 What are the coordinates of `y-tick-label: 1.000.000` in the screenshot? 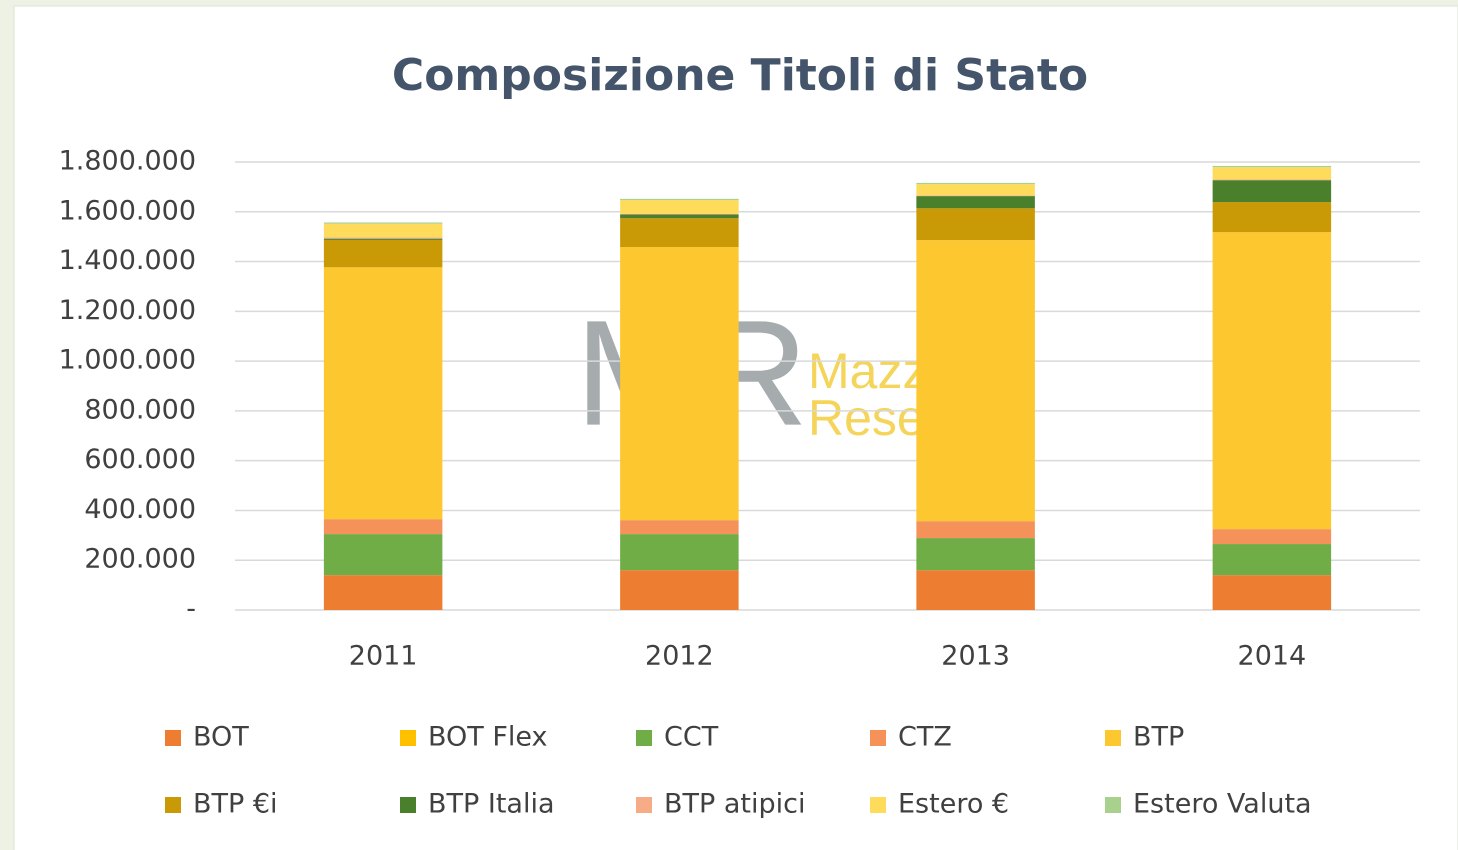 It's located at (127, 360).